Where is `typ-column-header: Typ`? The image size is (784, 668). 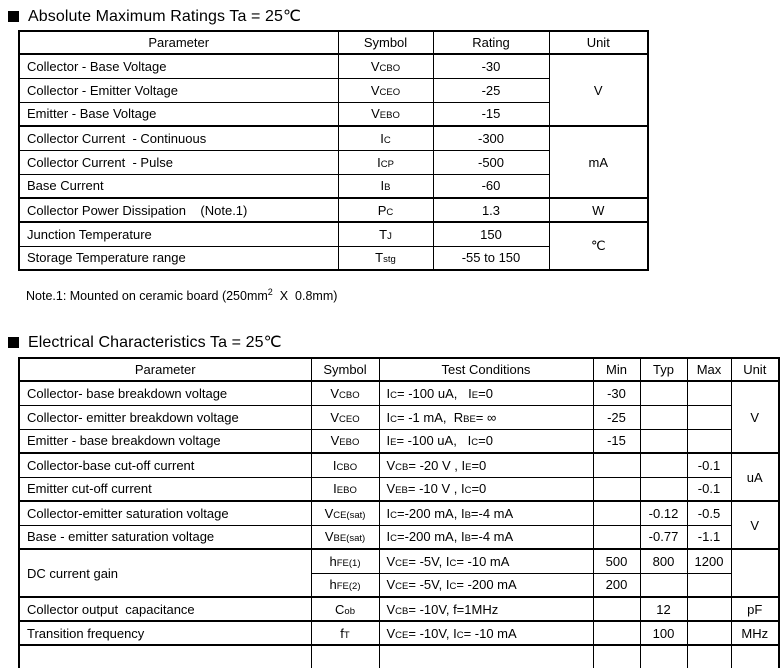
typ-column-header: Typ is located at coordinates (663, 369).